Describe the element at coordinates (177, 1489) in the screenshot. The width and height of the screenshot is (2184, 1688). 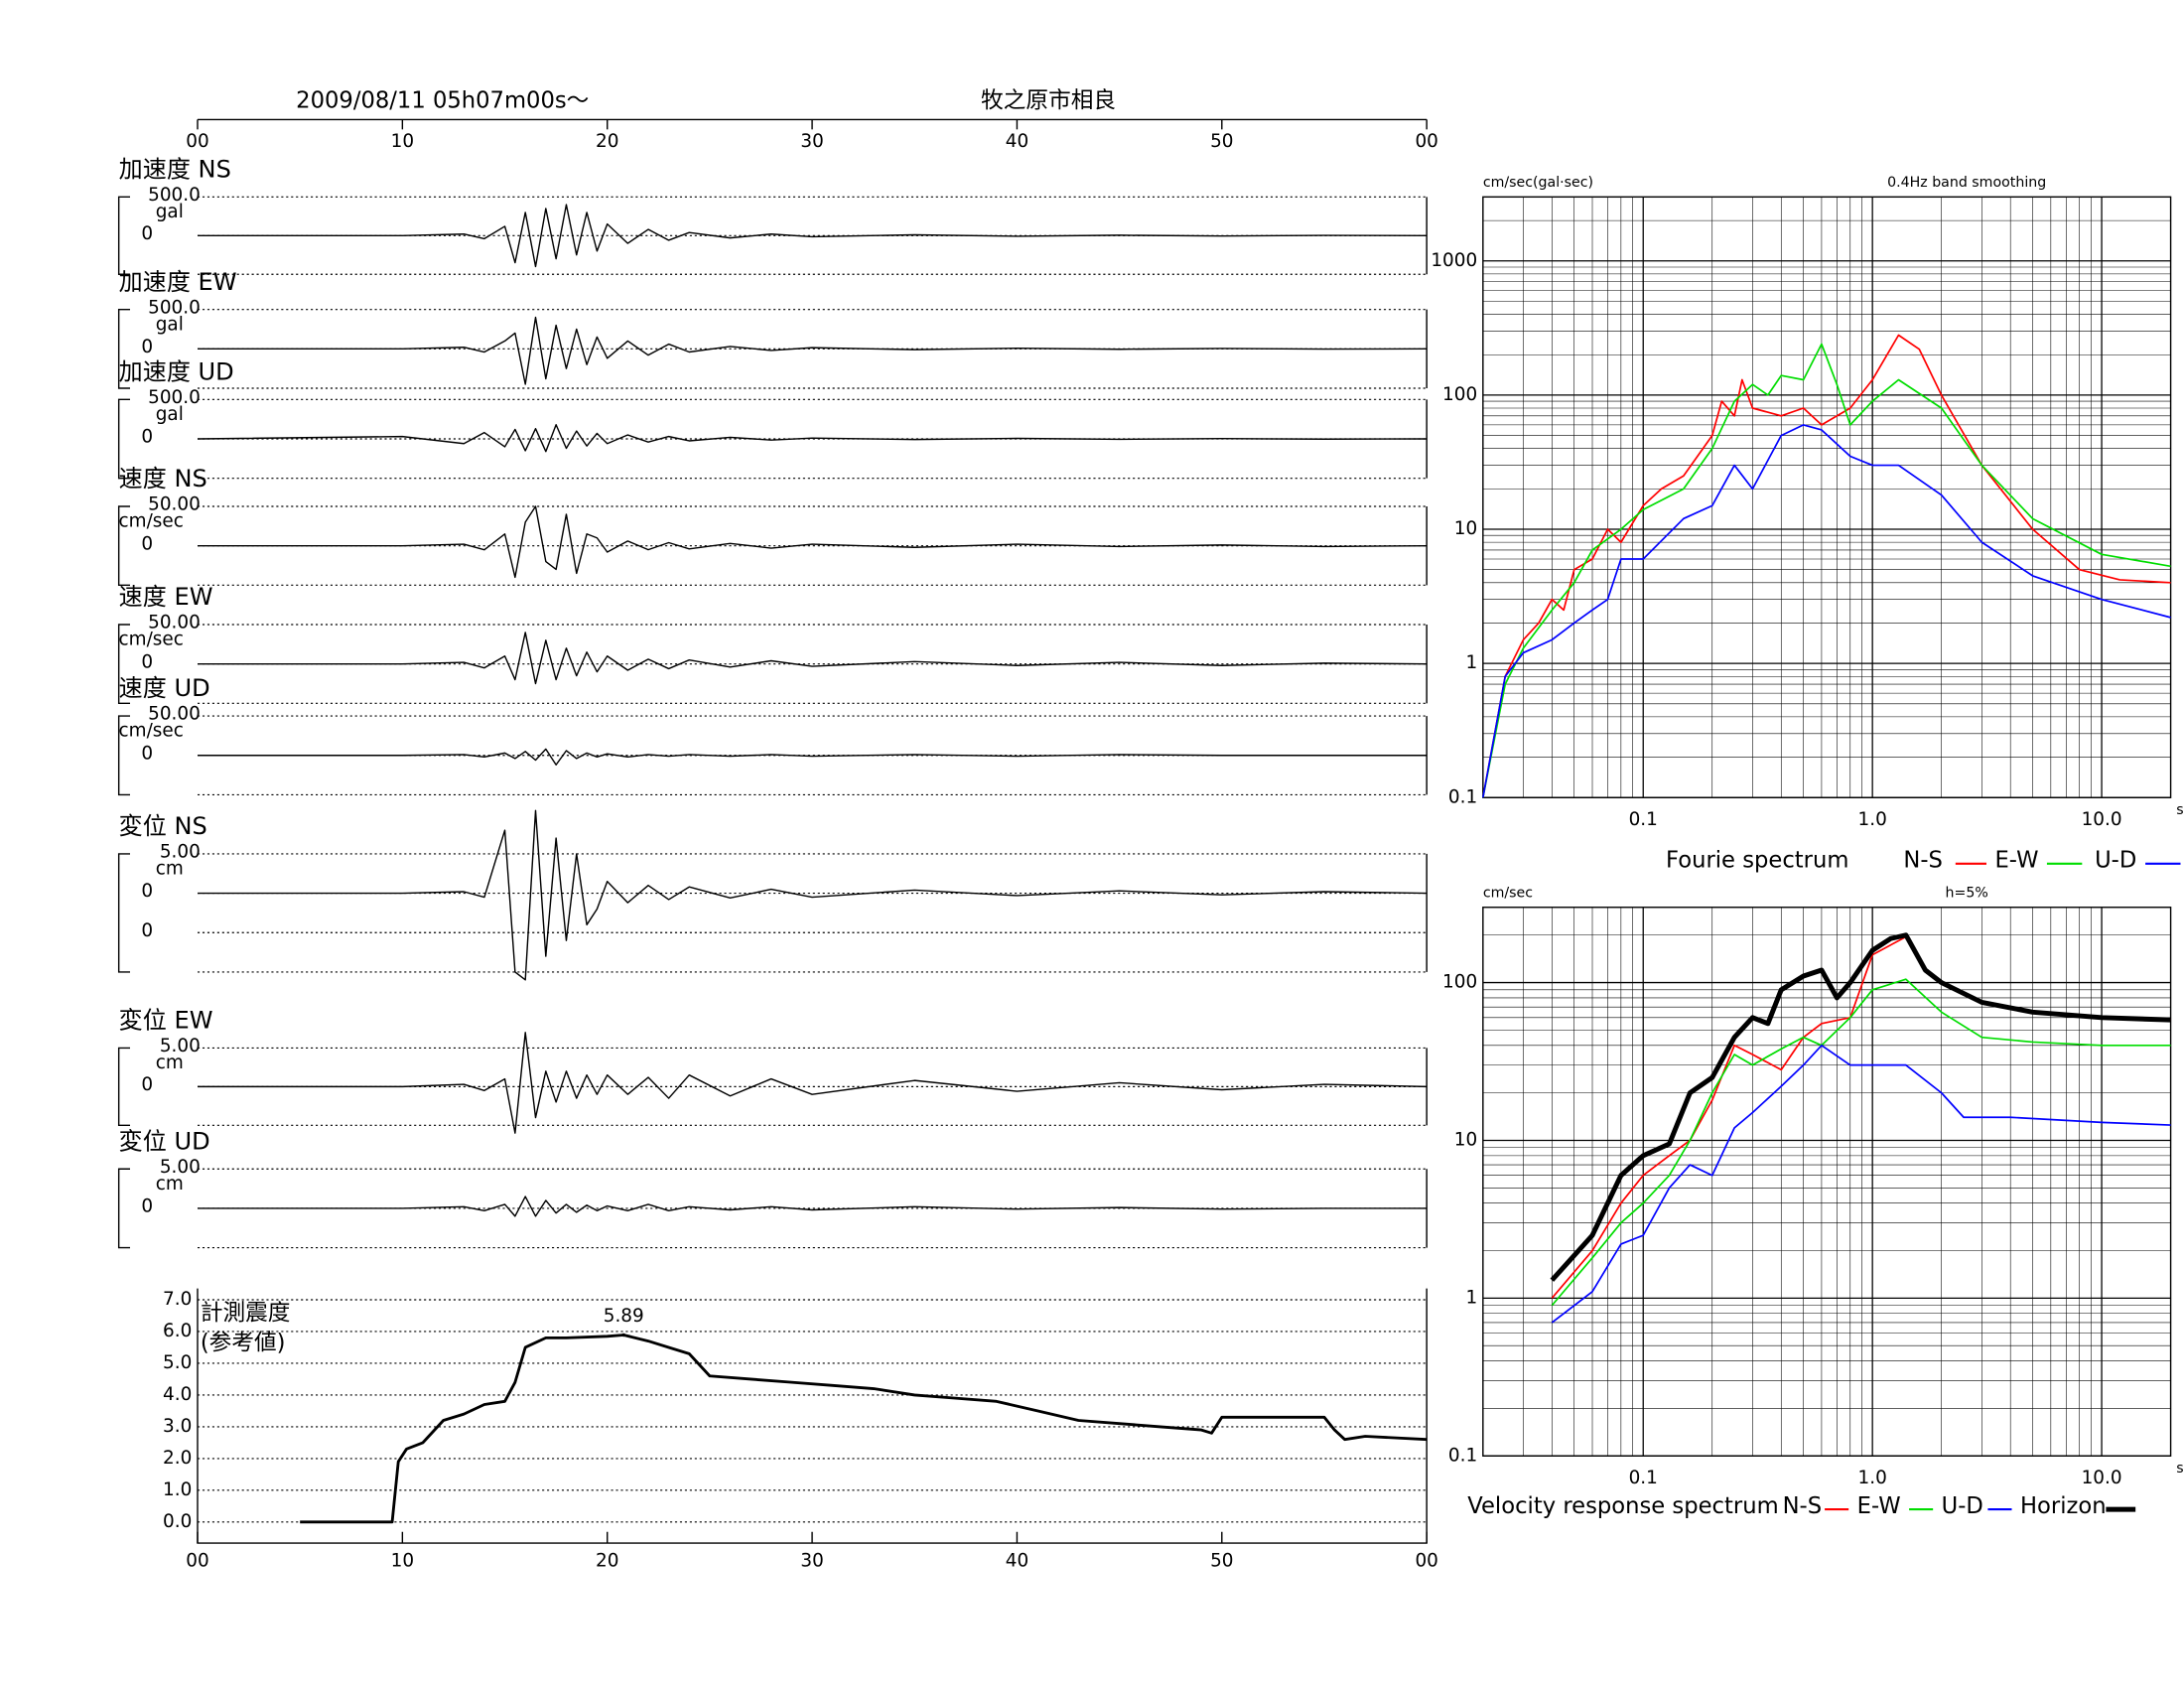
I see `y-tick-label: 1.0` at that location.